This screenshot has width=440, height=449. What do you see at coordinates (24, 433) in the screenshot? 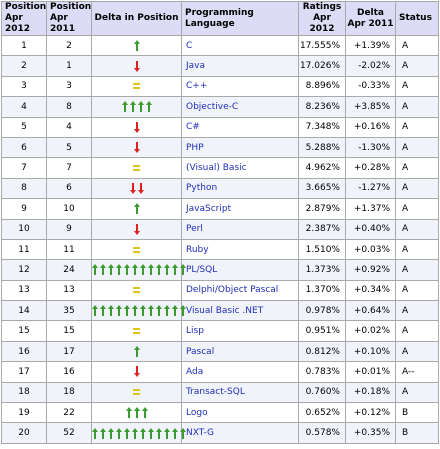
I see `position-2012-cell: 20` at bounding box center [24, 433].